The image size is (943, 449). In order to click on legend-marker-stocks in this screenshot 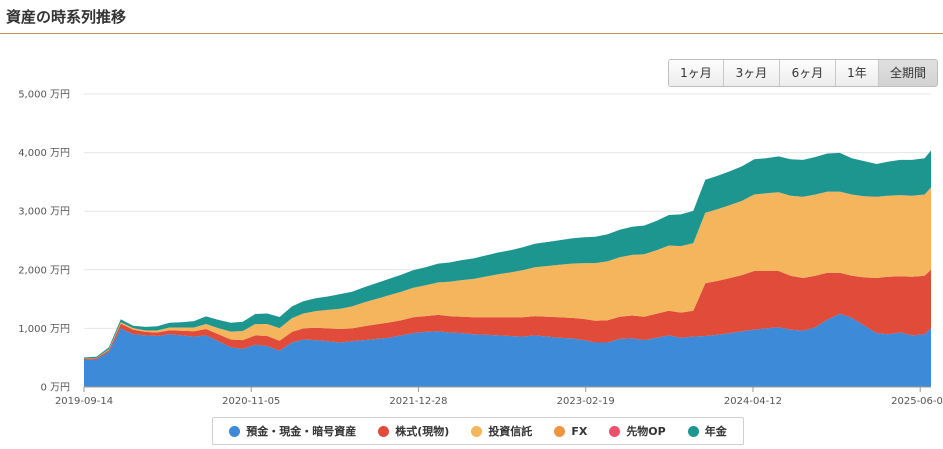, I will do `click(384, 431)`.